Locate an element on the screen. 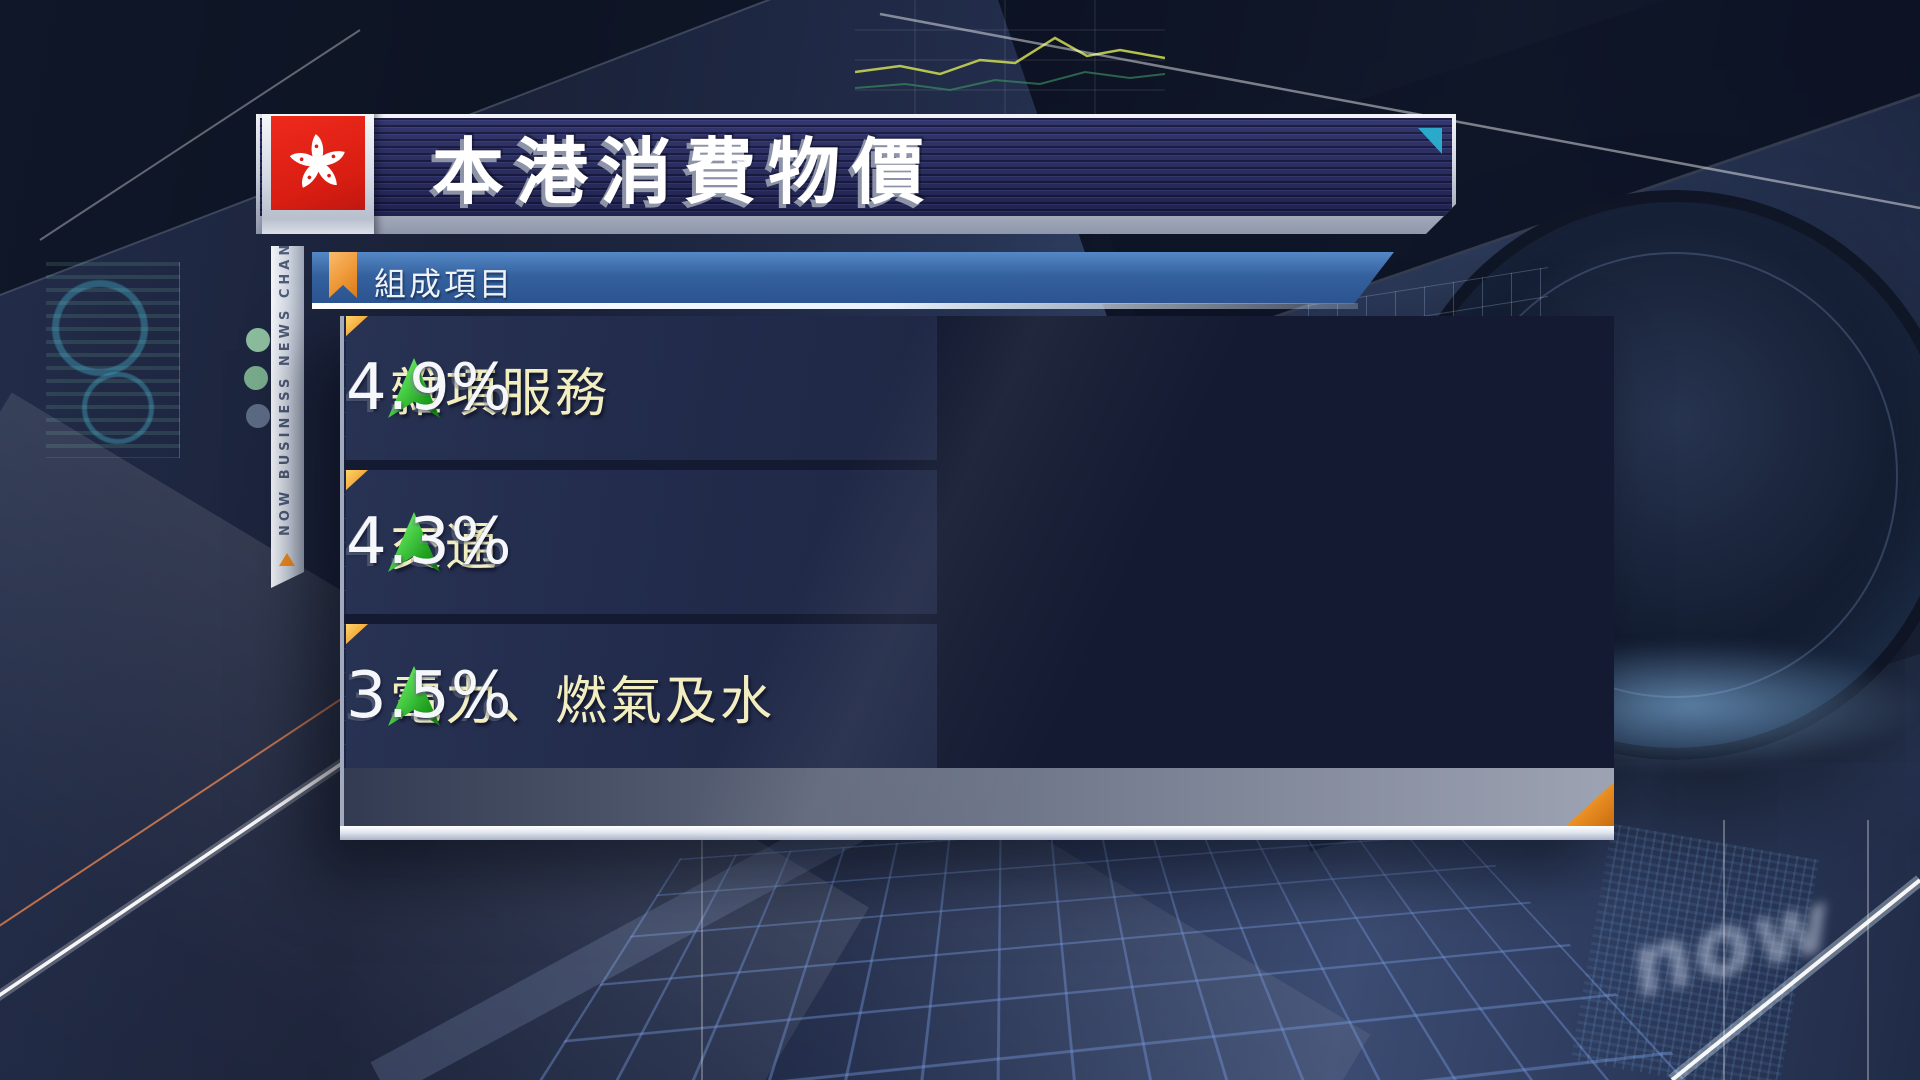 The image size is (1920, 1080). subheader-label: 組成項目 is located at coordinates (444, 284).